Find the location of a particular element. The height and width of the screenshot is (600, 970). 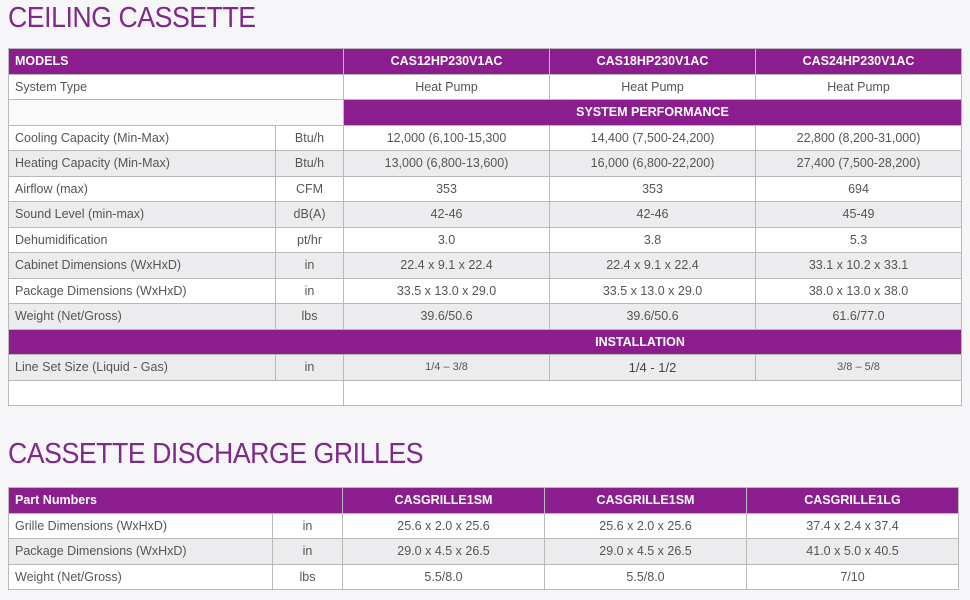

cell-value: 1/4 – 3/8 is located at coordinates (447, 367).